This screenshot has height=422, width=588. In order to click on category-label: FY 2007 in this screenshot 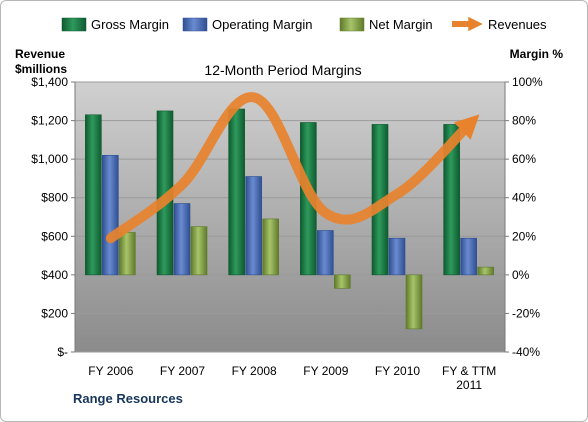, I will do `click(182, 371)`.